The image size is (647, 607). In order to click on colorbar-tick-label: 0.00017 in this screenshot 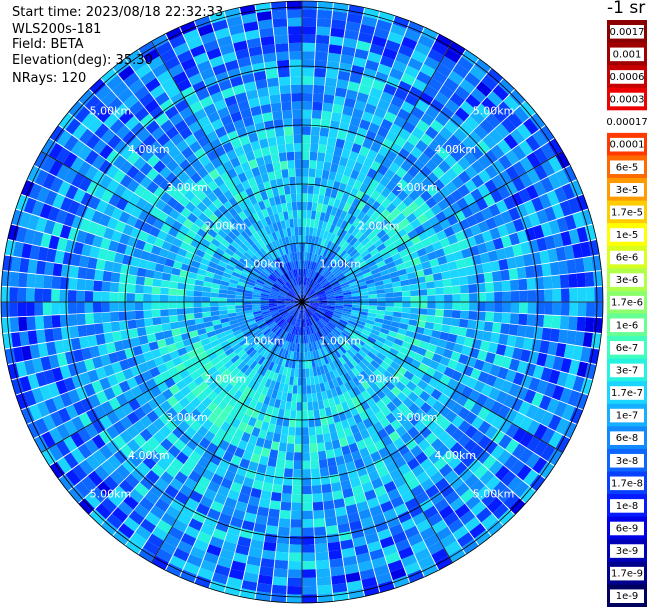, I will do `click(627, 122)`.